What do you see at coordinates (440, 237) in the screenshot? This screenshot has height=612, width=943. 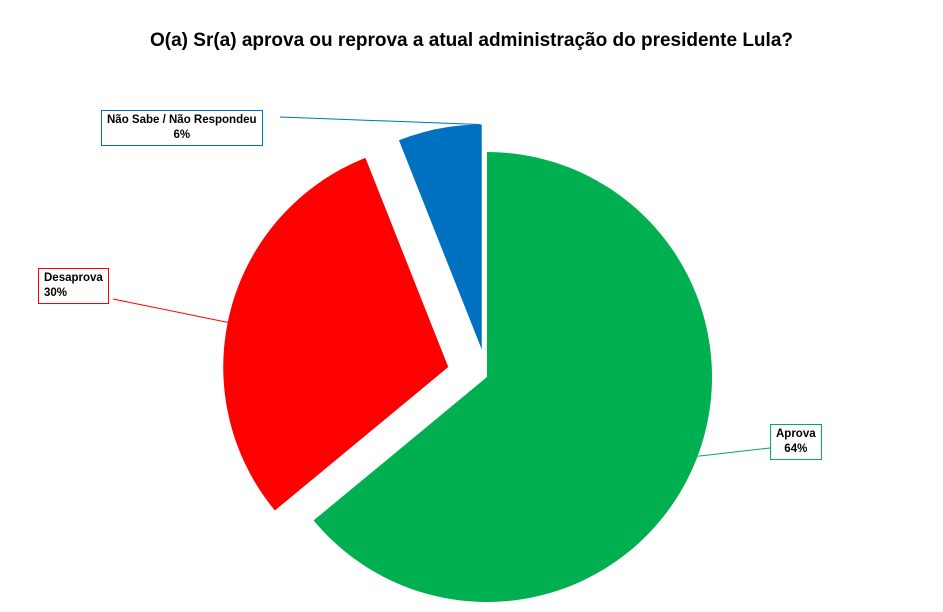 I see `pie-slice-nao-sabe` at bounding box center [440, 237].